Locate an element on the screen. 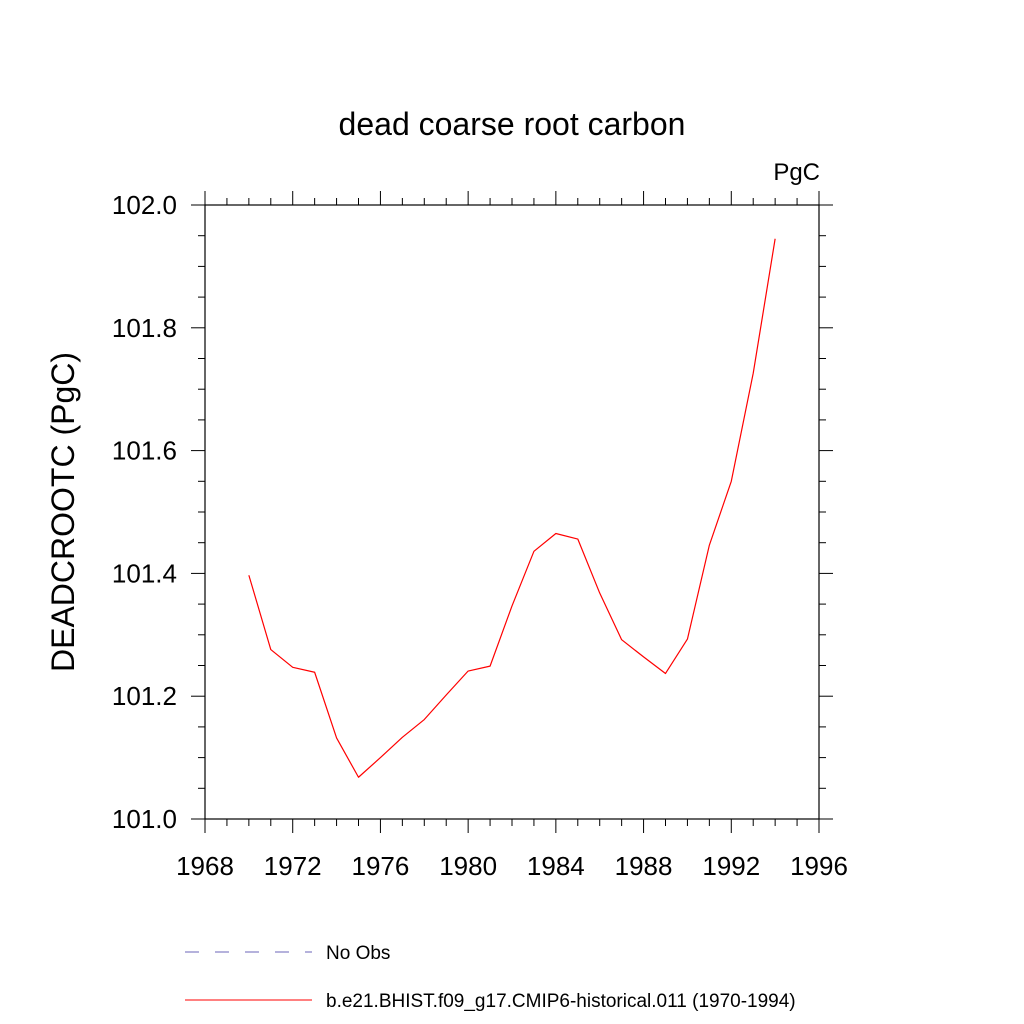 The image size is (1024, 1024). y-tick-label: 101.4 is located at coordinates (144, 573).